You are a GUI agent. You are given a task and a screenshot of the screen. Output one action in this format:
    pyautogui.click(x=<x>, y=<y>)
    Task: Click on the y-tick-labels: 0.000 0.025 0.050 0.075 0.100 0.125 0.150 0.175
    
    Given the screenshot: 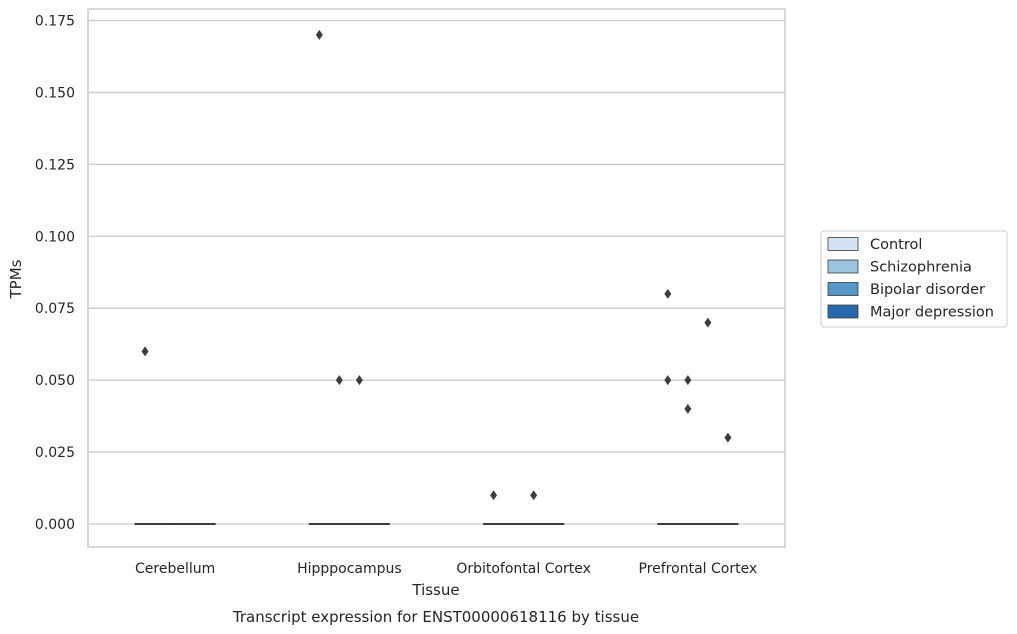 What is the action you would take?
    pyautogui.click(x=55, y=273)
    